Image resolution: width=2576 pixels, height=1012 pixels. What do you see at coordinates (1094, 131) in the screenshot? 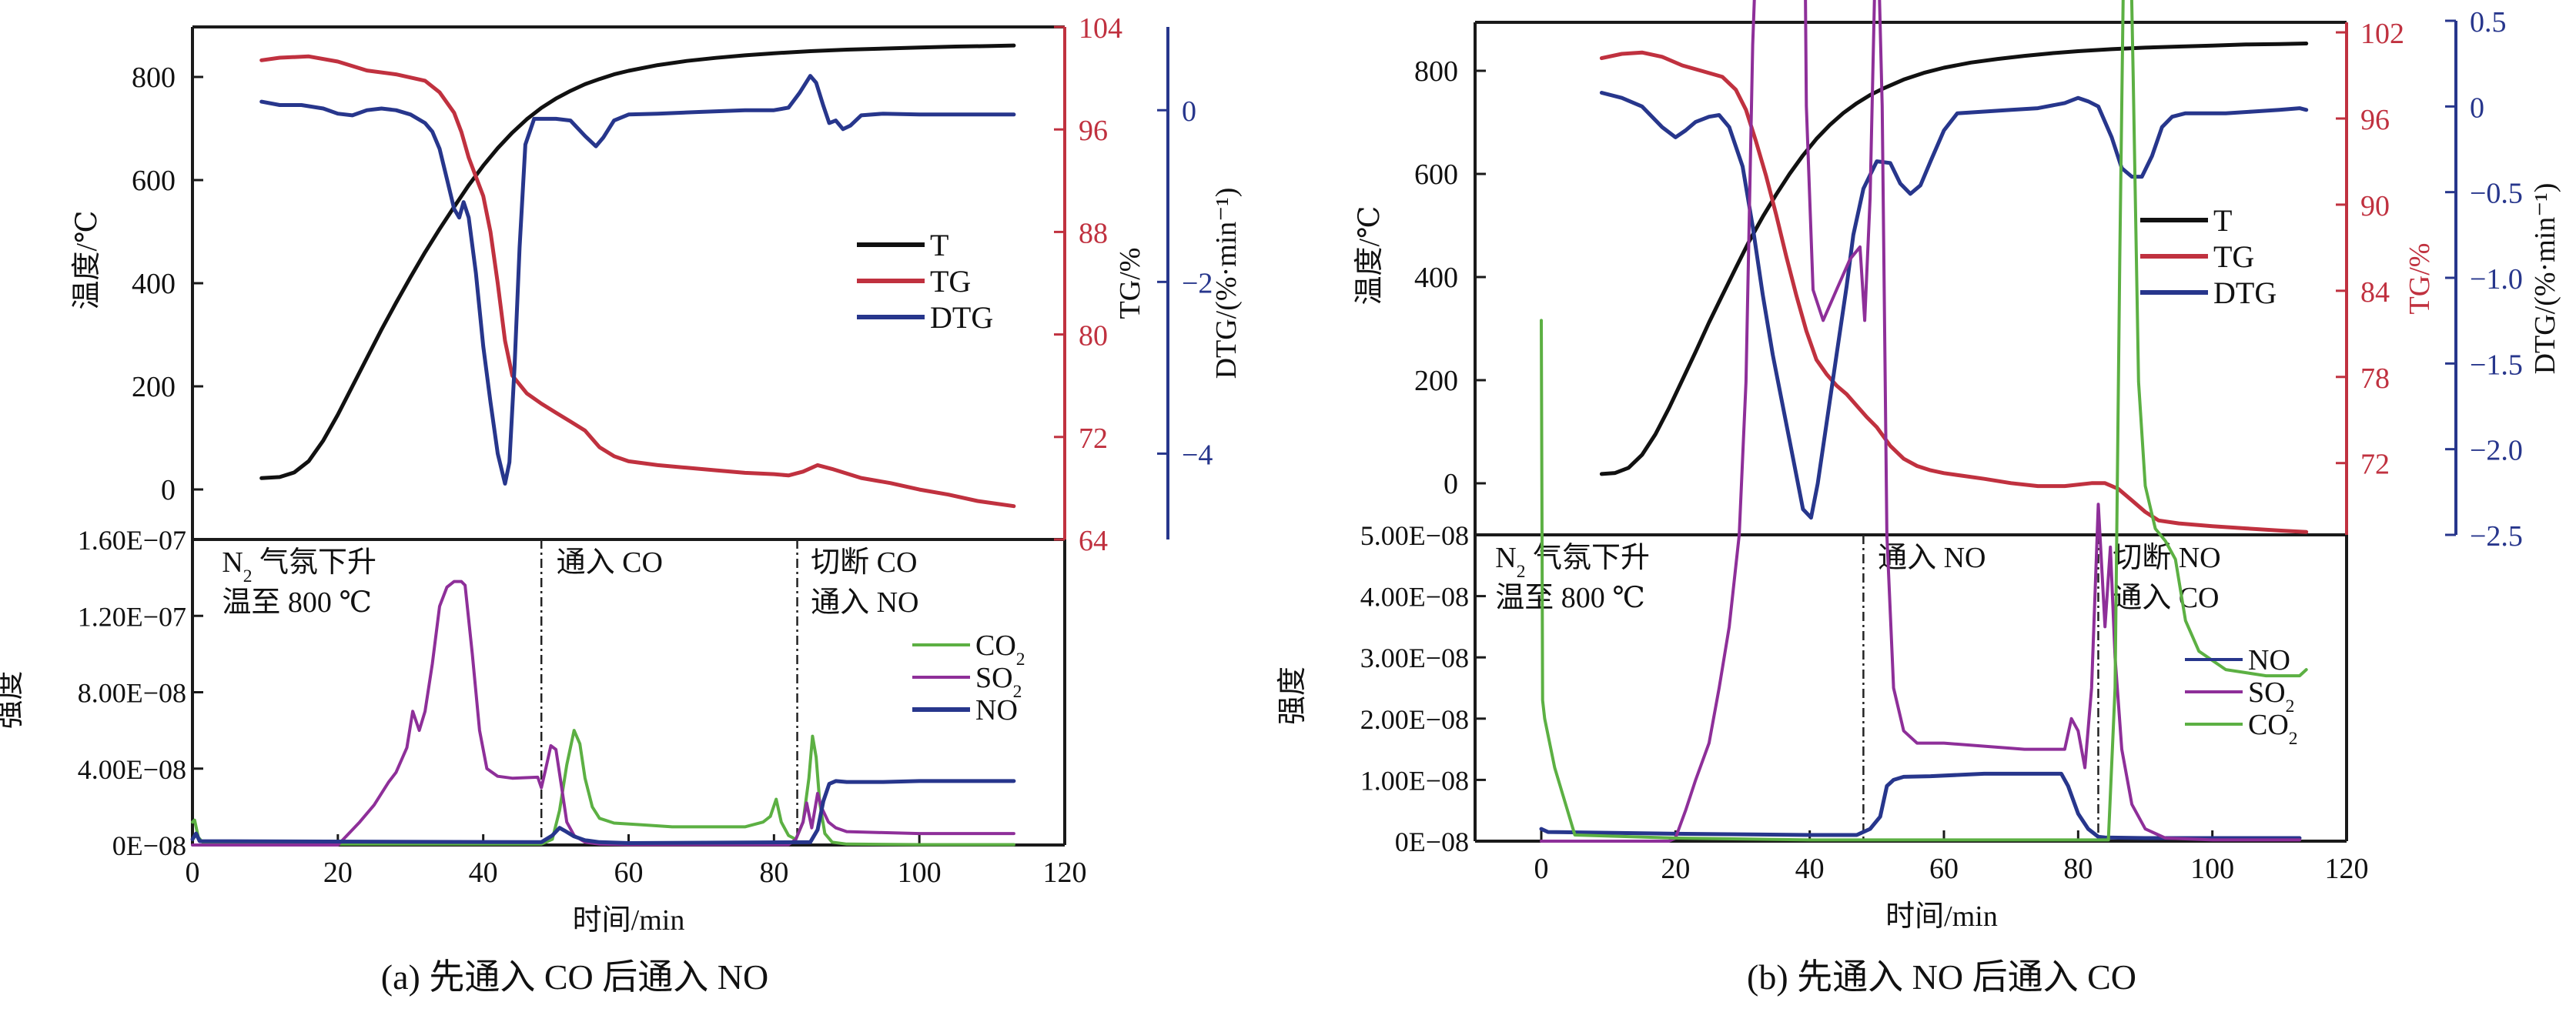
I see `a-tg-tick-label: 96` at bounding box center [1094, 131].